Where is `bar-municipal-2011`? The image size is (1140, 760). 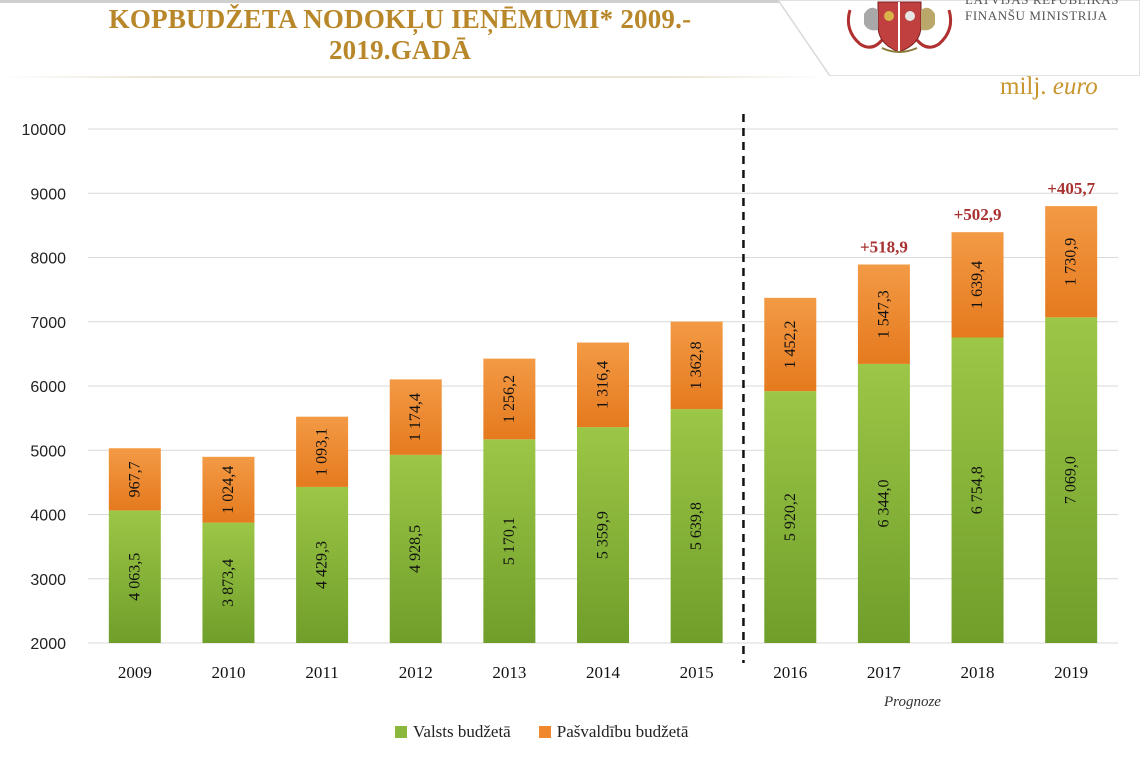
bar-municipal-2011 is located at coordinates (322, 451).